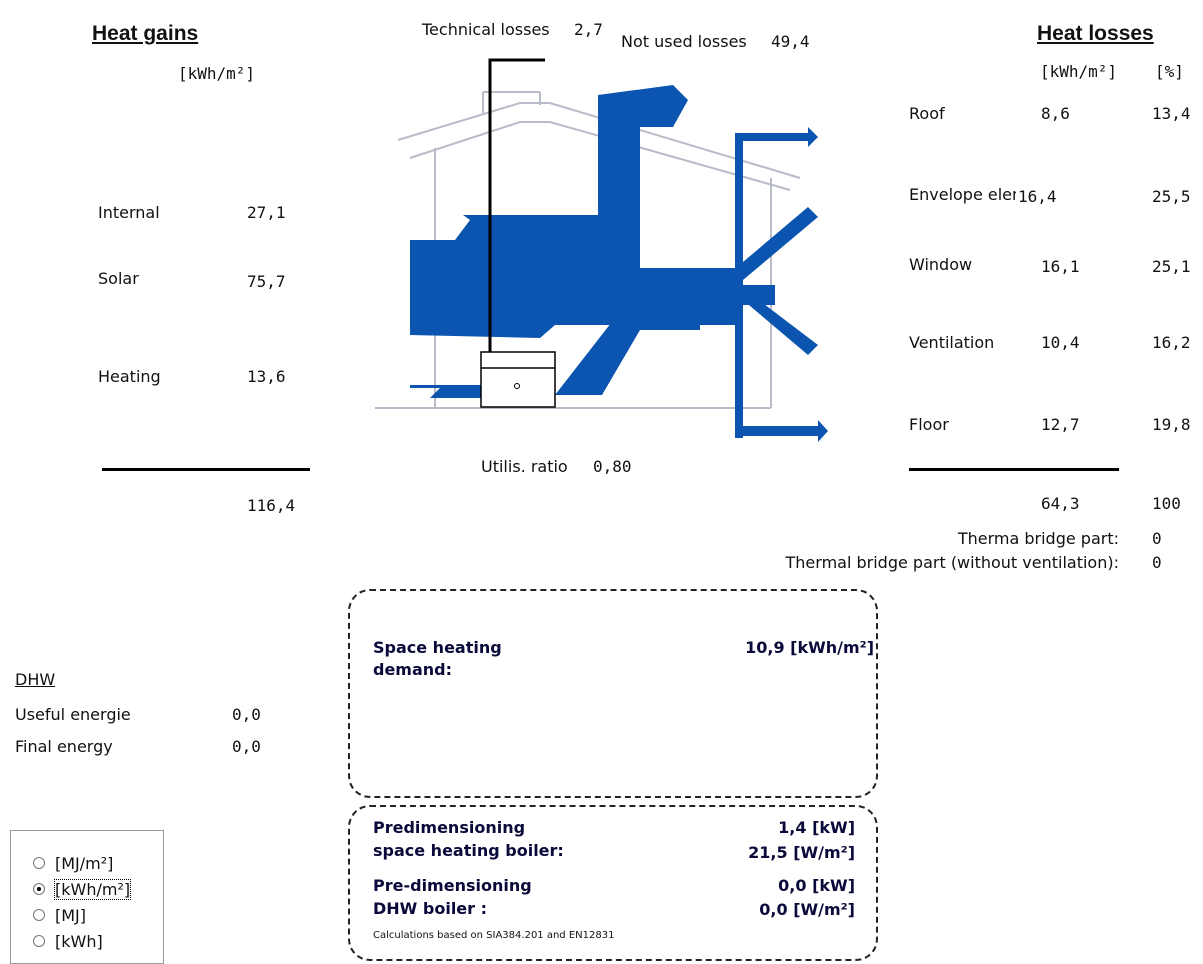 The height and width of the screenshot is (964, 1203). What do you see at coordinates (73, 714) in the screenshot?
I see `dhw-useful-label: Useful energie` at bounding box center [73, 714].